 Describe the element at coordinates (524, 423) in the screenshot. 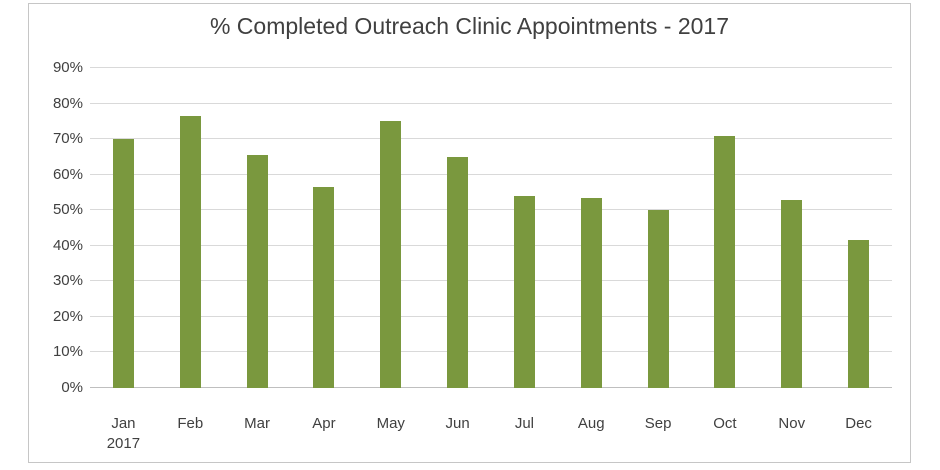

I see `x-tick-label-jul: Jul` at that location.